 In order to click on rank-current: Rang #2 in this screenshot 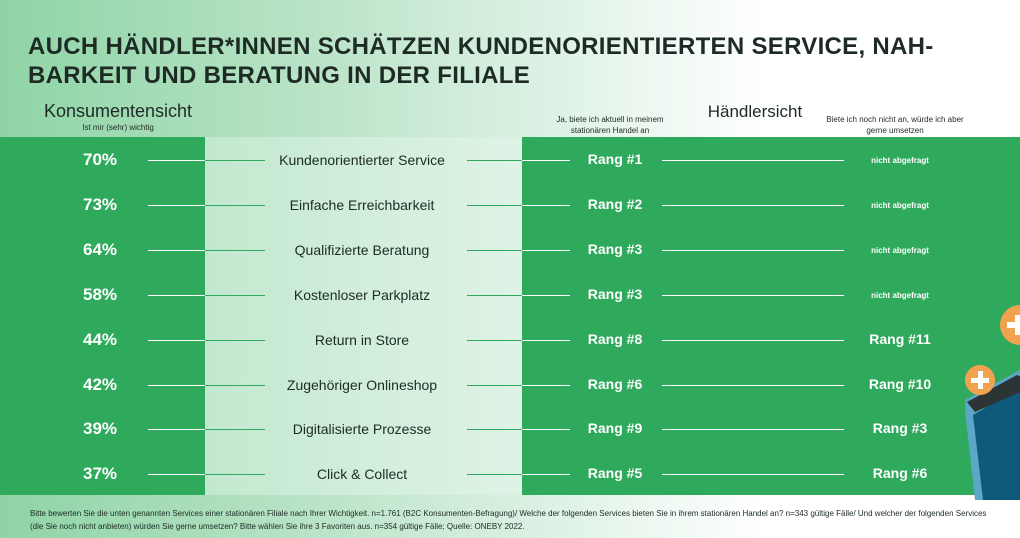, I will do `click(615, 203)`.